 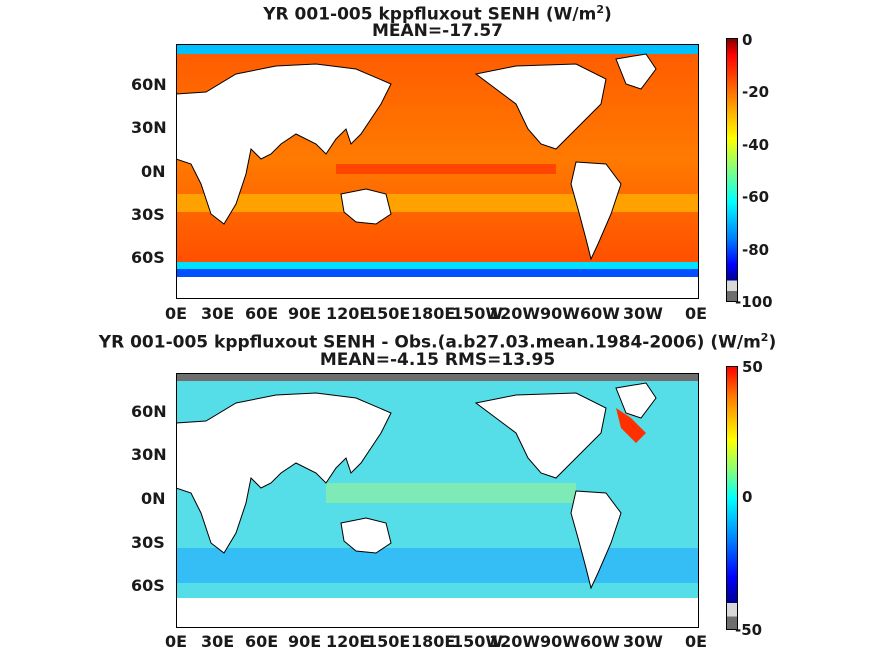 I want to click on panel2-colorbar, so click(x=732, y=498).